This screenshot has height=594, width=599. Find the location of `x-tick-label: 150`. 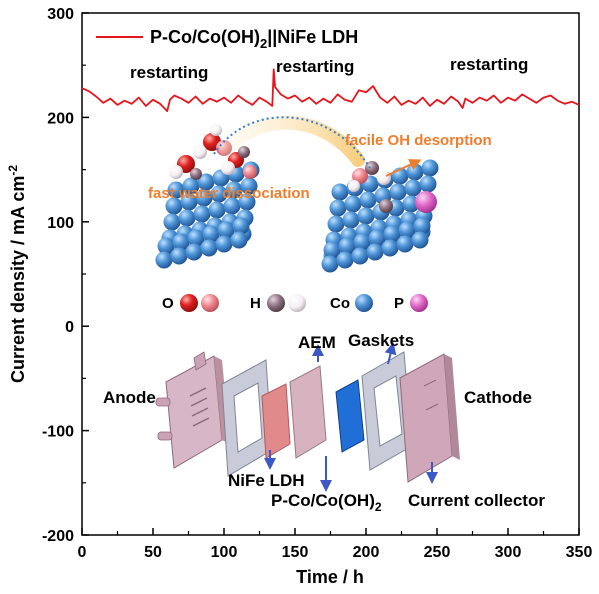

x-tick-label: 150 is located at coordinates (295, 552).